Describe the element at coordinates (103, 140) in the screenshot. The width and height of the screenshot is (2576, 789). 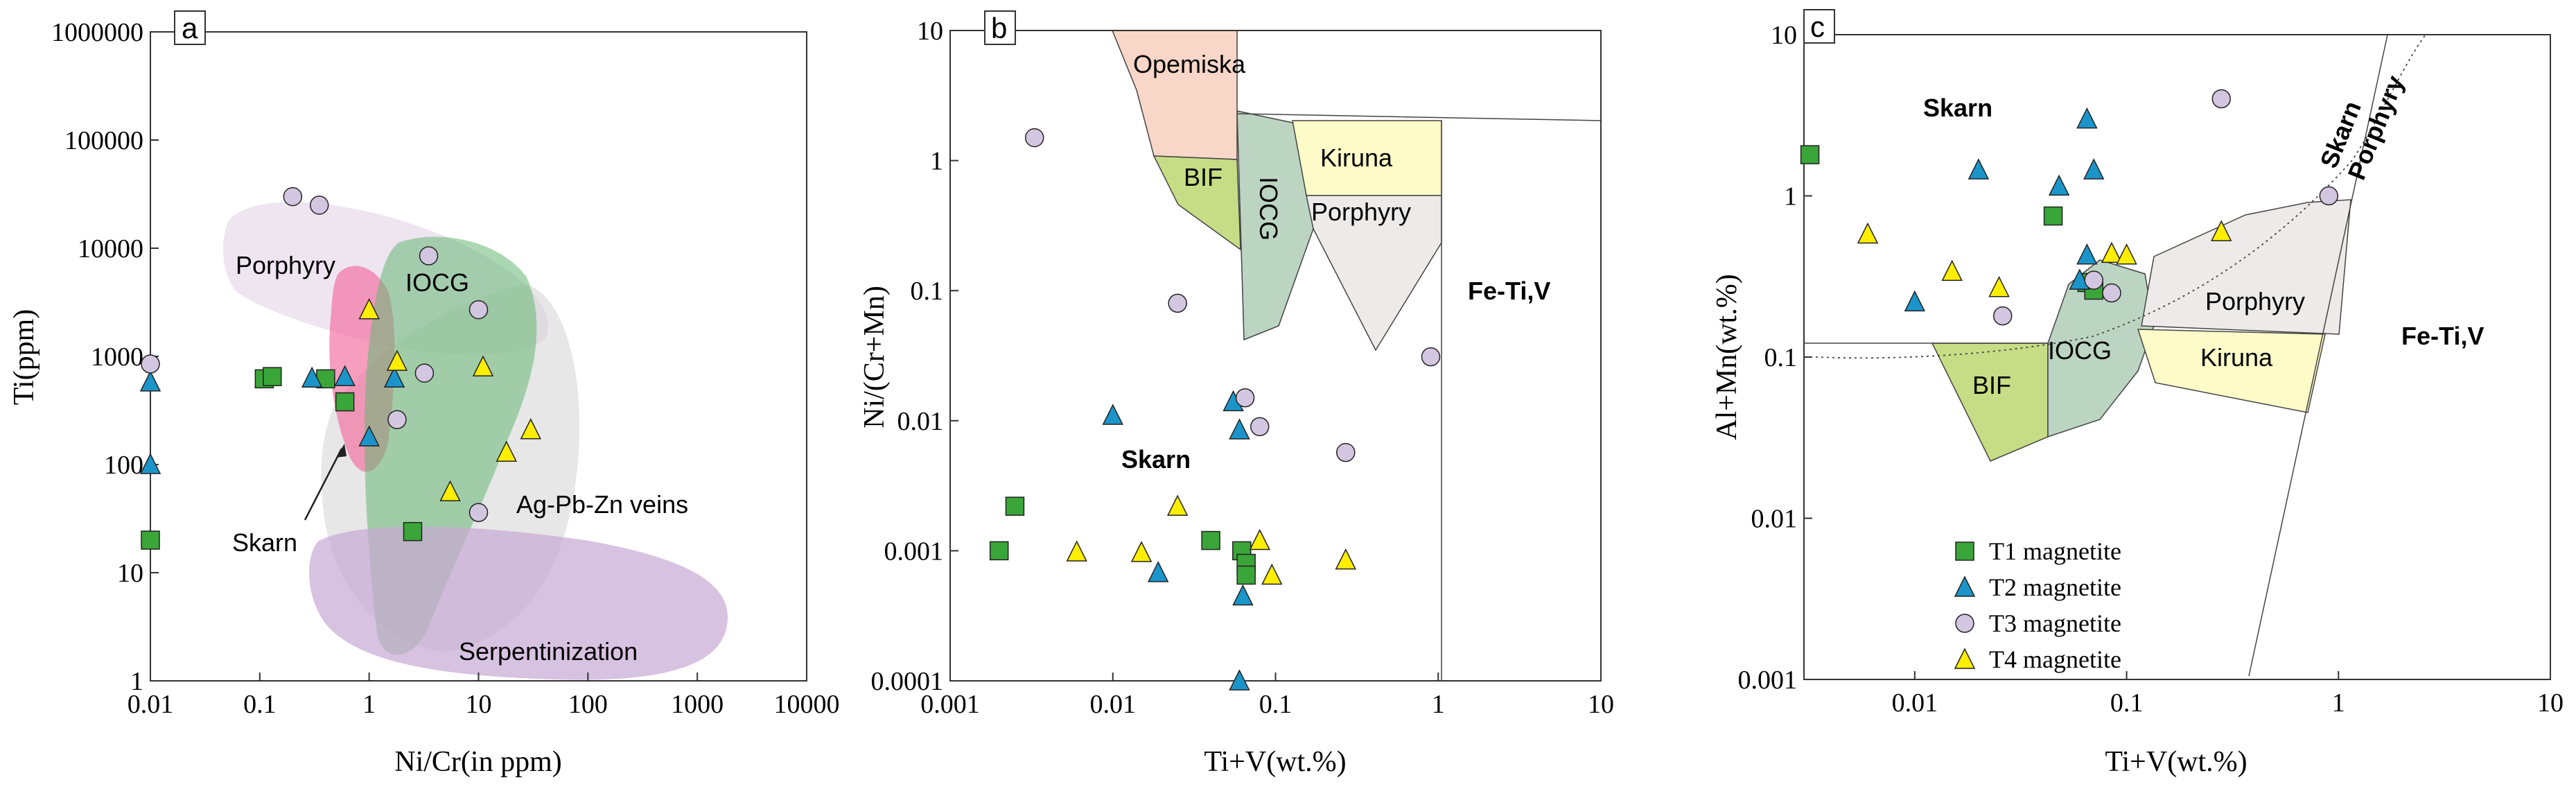
I see `y-tick-label: 100000` at that location.